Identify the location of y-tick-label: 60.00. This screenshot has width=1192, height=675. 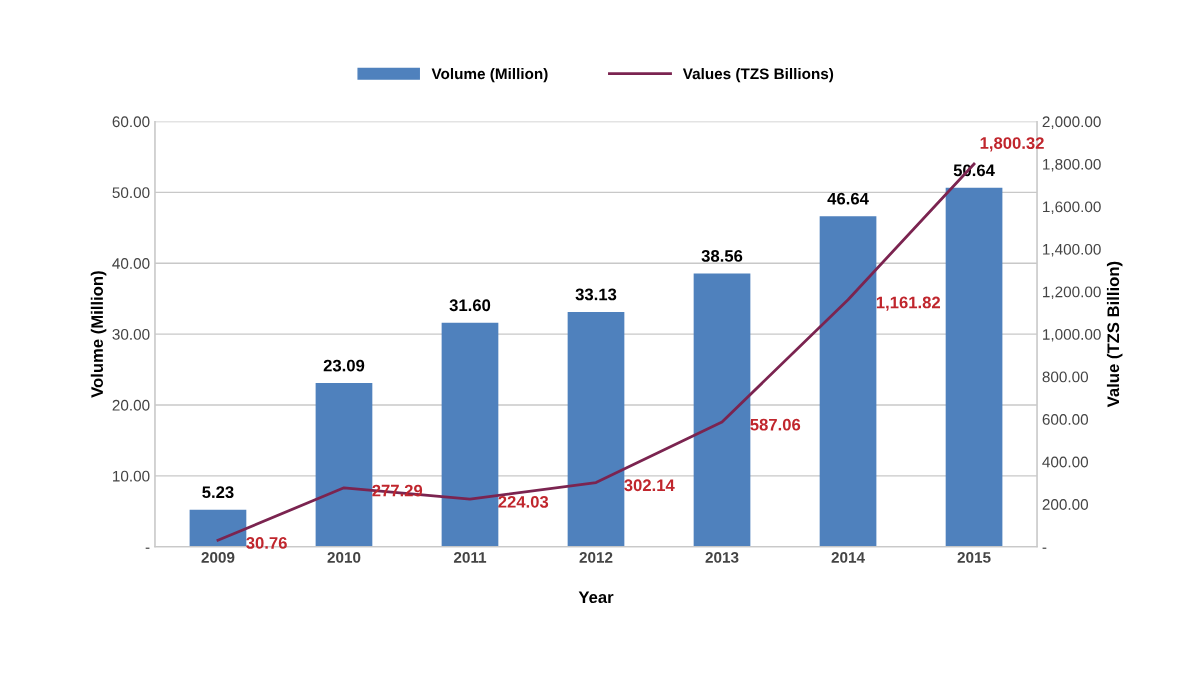
(131, 122).